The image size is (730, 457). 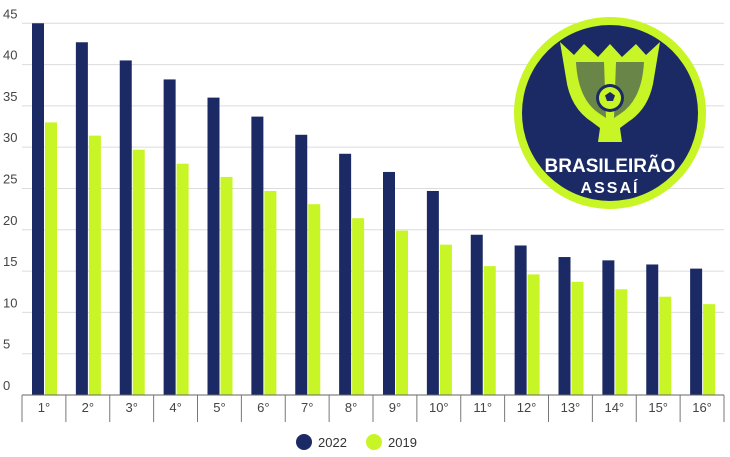 What do you see at coordinates (10, 220) in the screenshot?
I see `y-tick-label: 20` at bounding box center [10, 220].